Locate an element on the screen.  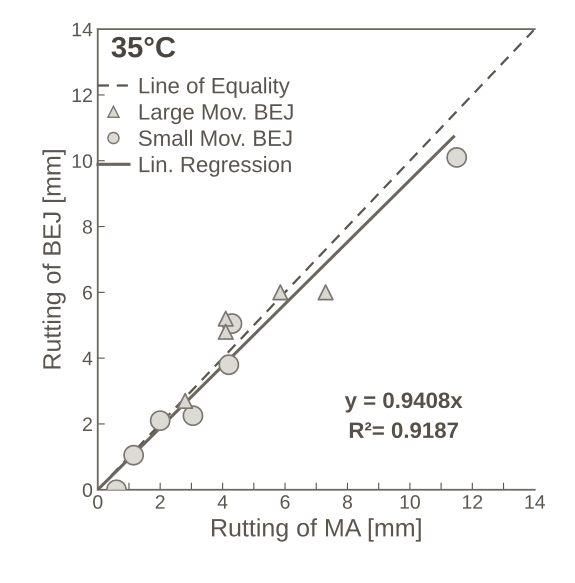
legend-label: Large Mov. BEJ is located at coordinates (216, 114).